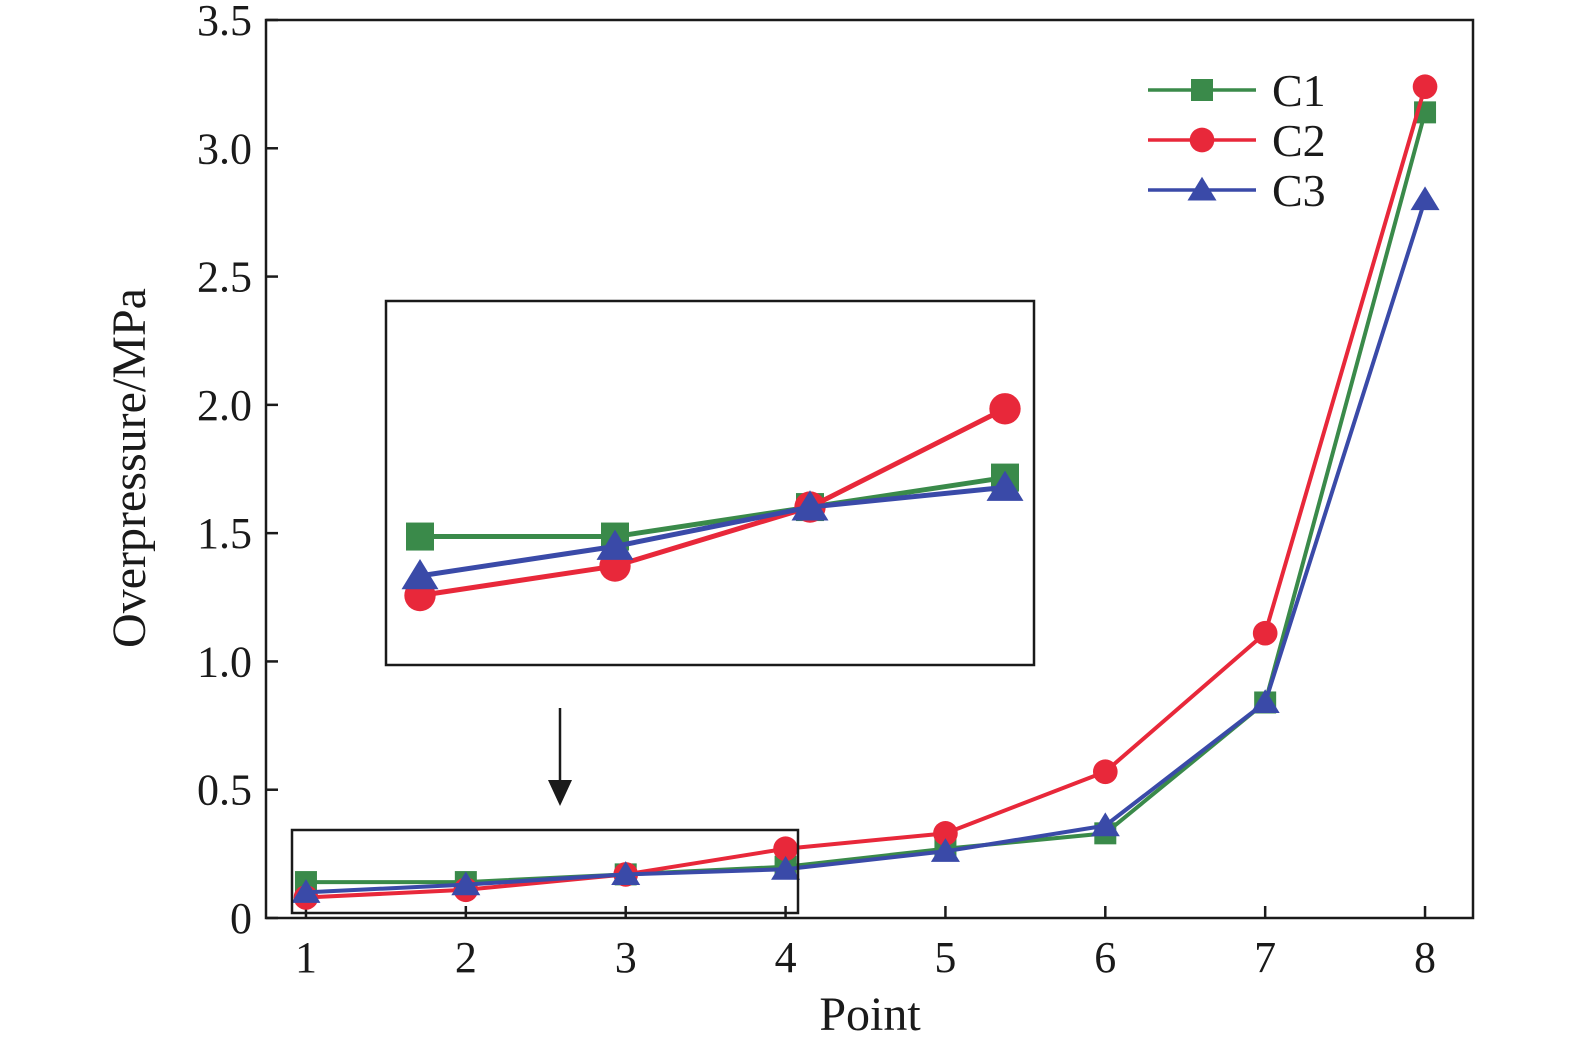 The height and width of the screenshot is (1051, 1575). What do you see at coordinates (224, 533) in the screenshot?
I see `y-tick-label: 1.5` at bounding box center [224, 533].